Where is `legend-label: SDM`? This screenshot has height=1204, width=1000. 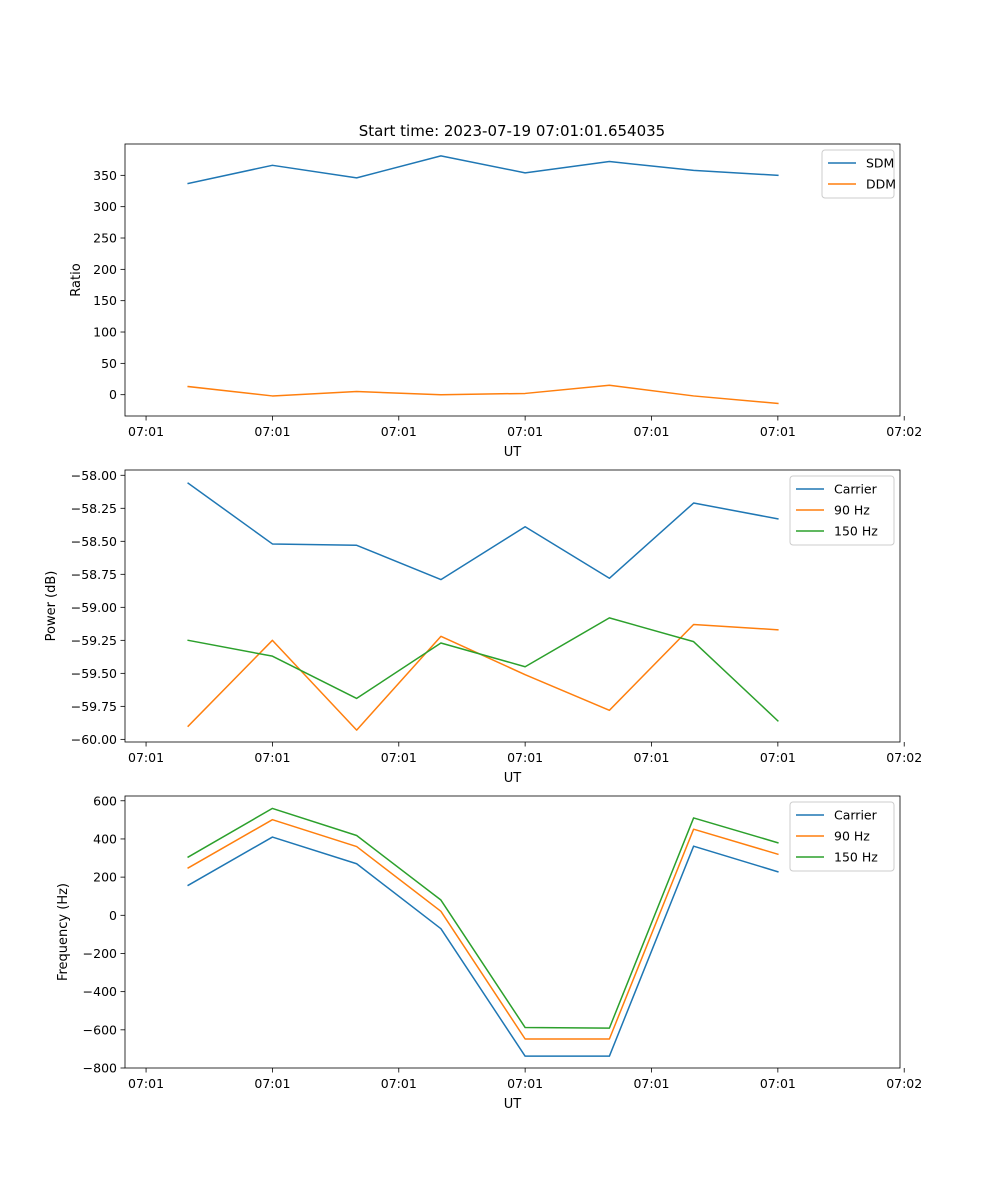
legend-label: SDM is located at coordinates (880, 163).